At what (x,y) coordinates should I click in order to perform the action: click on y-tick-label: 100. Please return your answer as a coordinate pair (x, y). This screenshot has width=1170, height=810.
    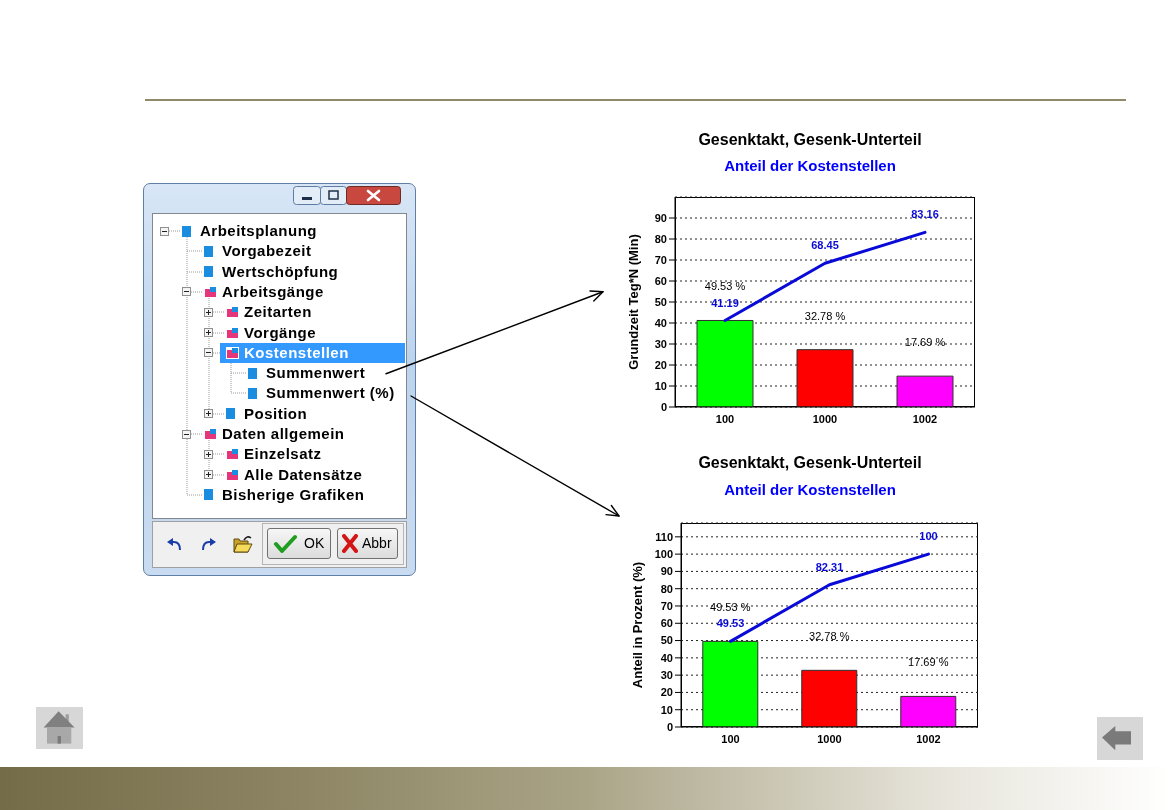
    Looking at the image, I should click on (663, 554).